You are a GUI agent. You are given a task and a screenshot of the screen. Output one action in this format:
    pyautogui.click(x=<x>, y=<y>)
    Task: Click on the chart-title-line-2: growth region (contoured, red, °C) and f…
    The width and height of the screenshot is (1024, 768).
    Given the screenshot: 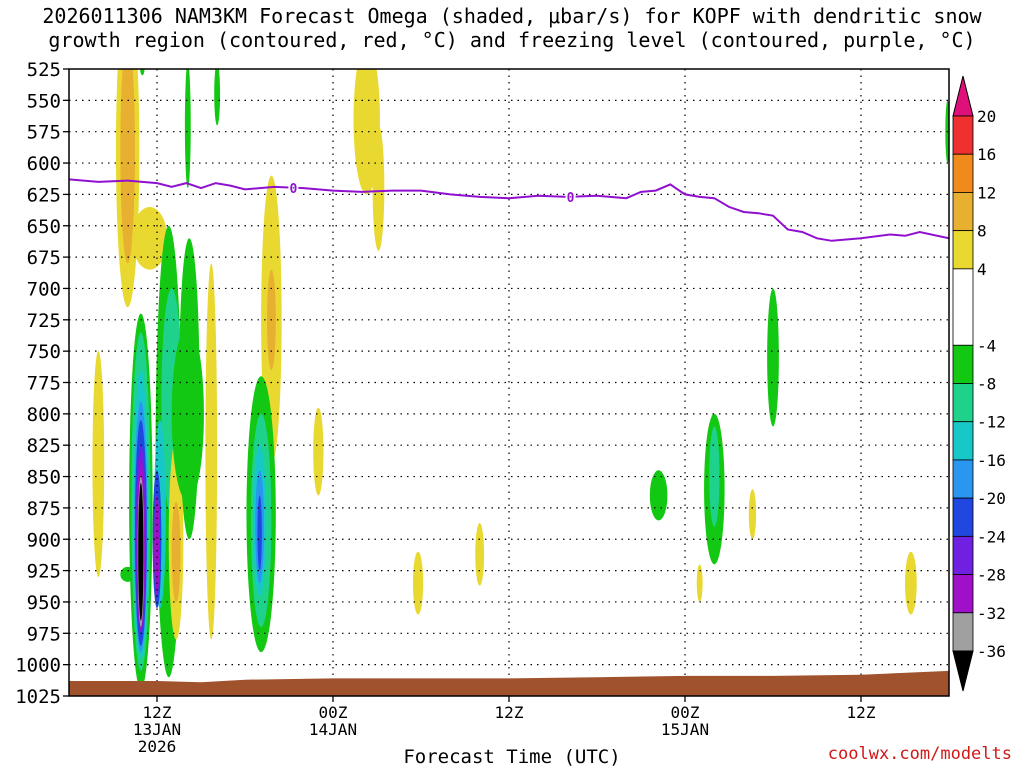 What is the action you would take?
    pyautogui.click(x=512, y=40)
    